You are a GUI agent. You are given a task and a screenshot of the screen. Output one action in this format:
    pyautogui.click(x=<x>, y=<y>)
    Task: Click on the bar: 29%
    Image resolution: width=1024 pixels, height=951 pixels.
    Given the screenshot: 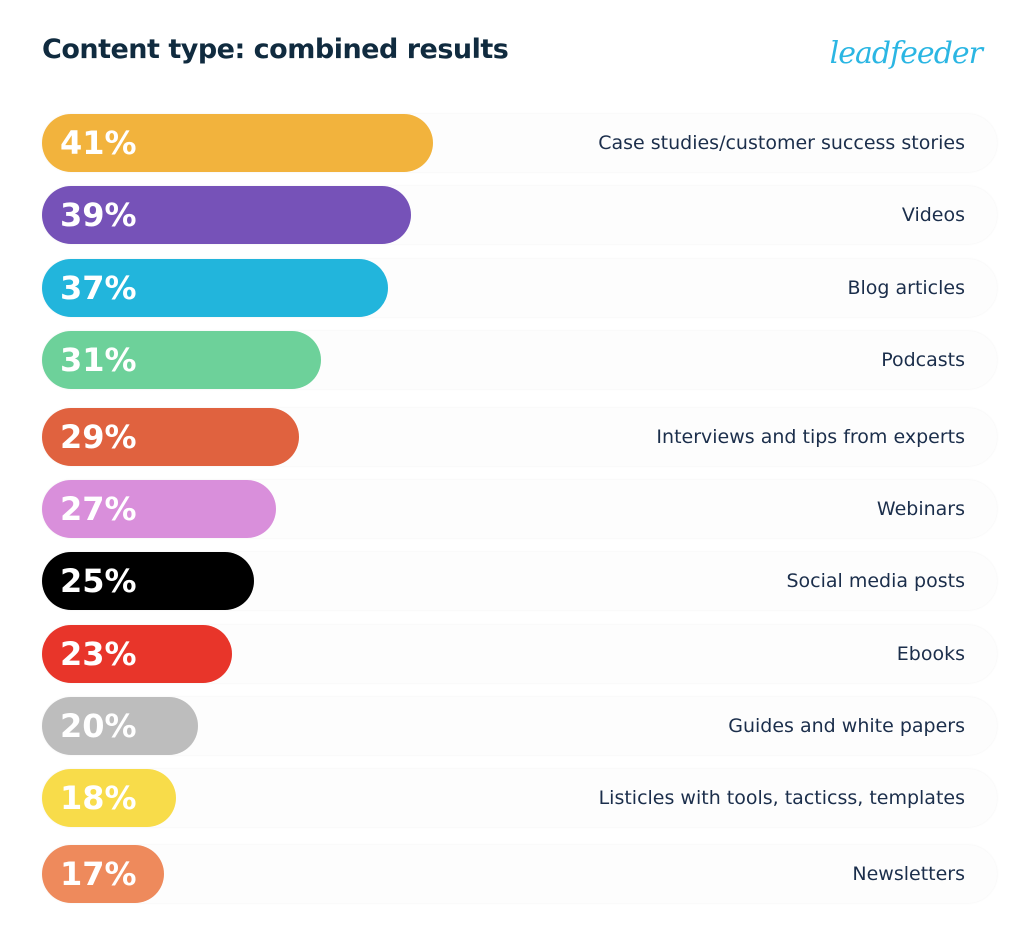 What is the action you would take?
    pyautogui.click(x=170, y=437)
    